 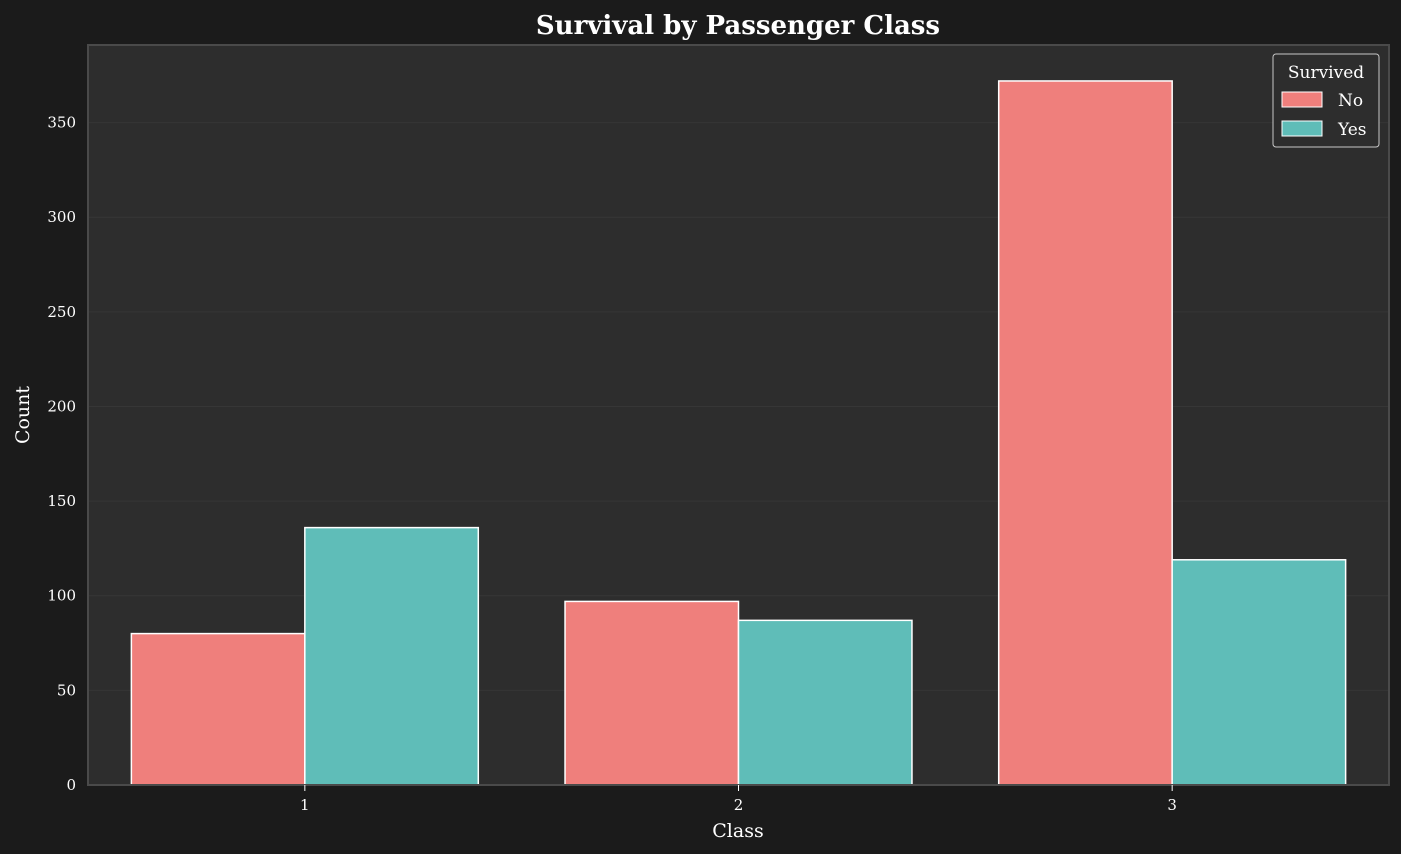 What do you see at coordinates (23, 415) in the screenshot?
I see `y-axis-label: Count` at bounding box center [23, 415].